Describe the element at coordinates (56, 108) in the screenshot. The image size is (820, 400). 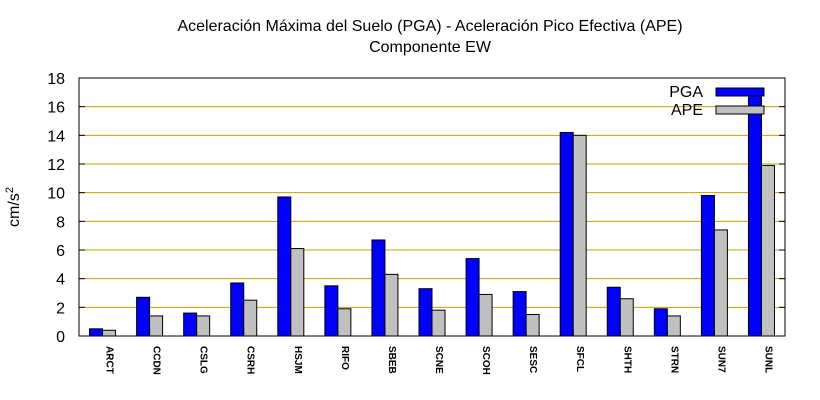
I see `y-tick-label: 16` at that location.